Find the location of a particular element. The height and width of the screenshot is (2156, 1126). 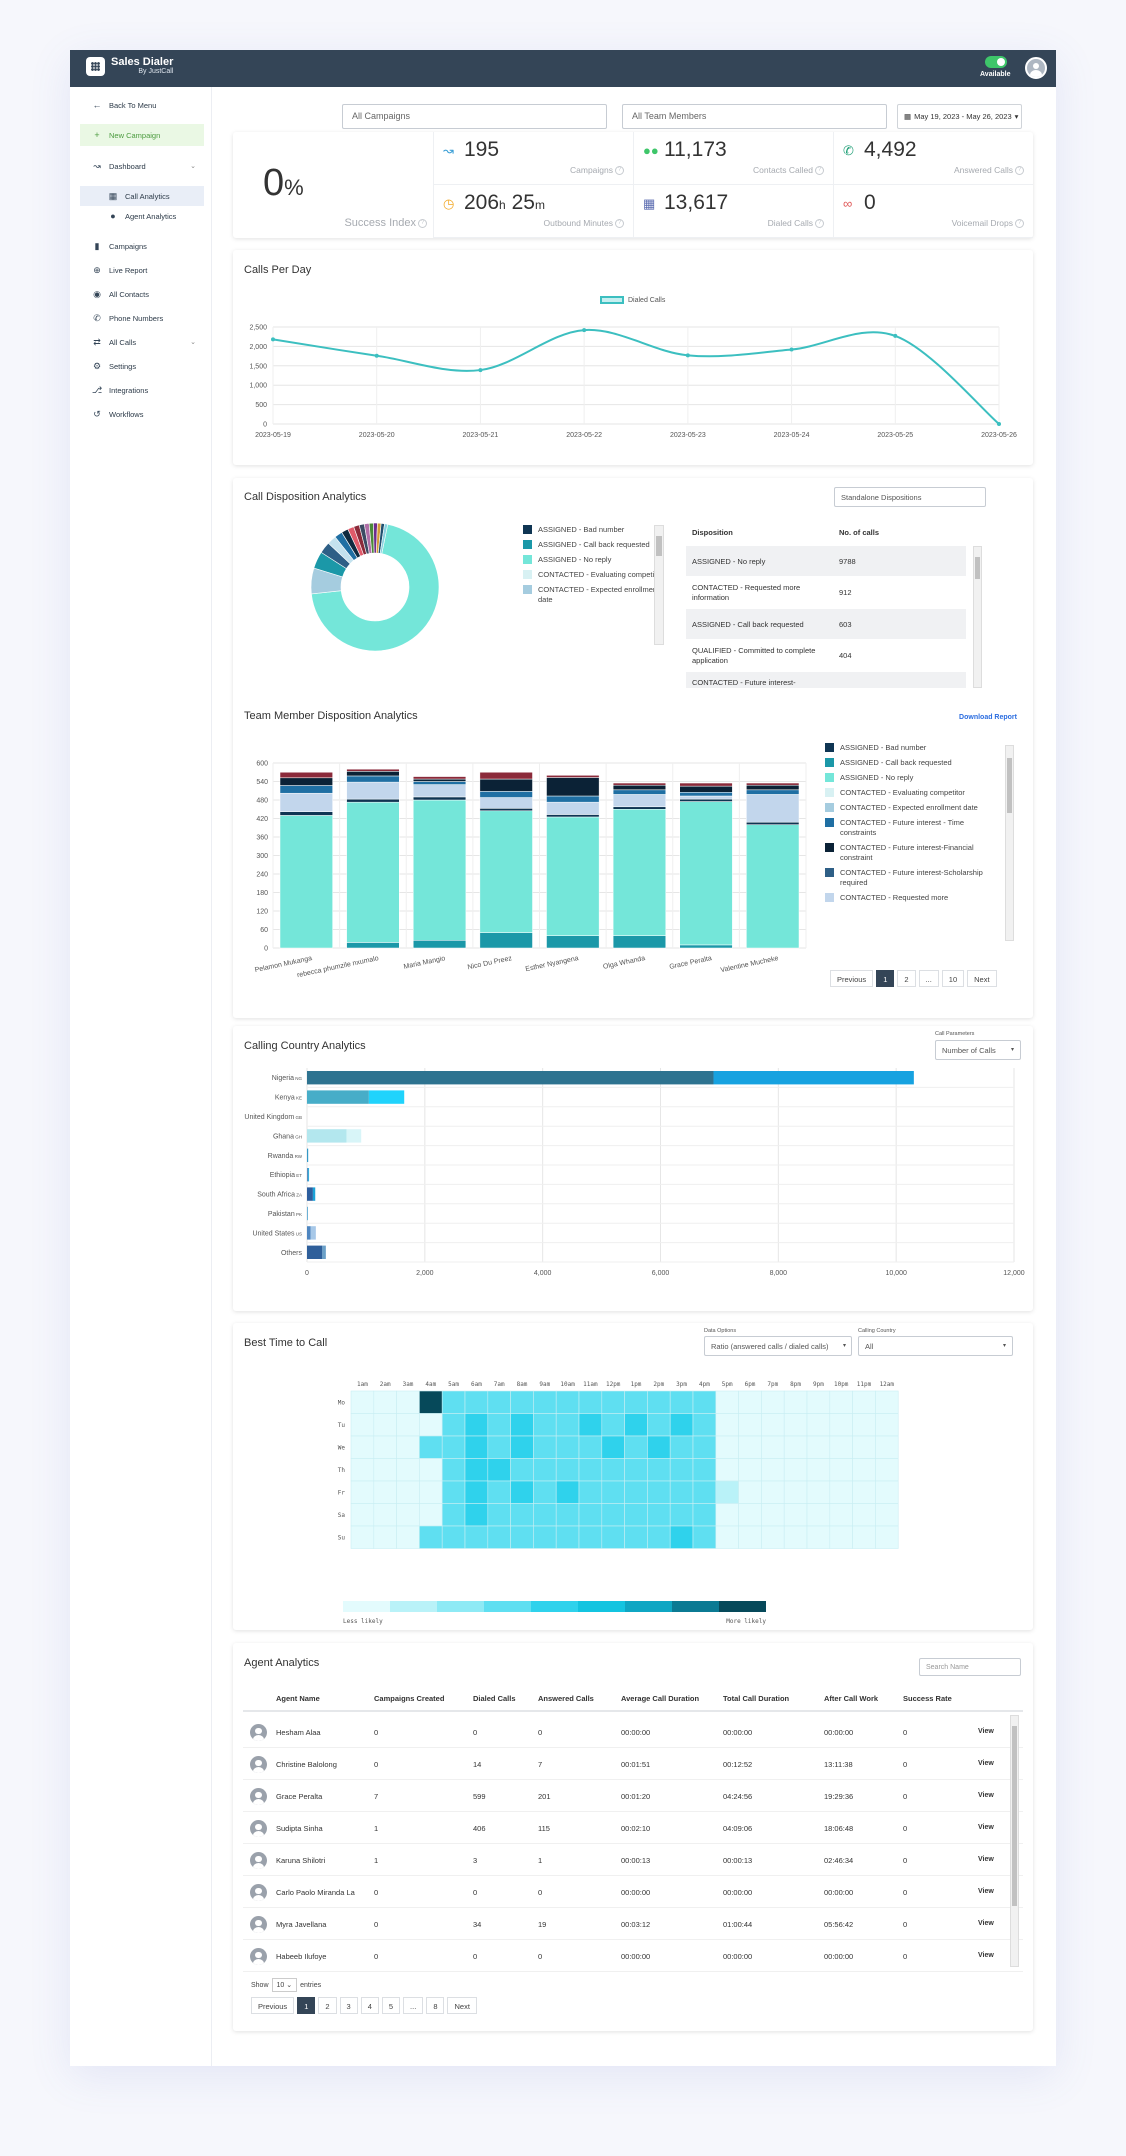

sidebar-item-agent-analytics: ● Agent Analytics is located at coordinates (142, 216).